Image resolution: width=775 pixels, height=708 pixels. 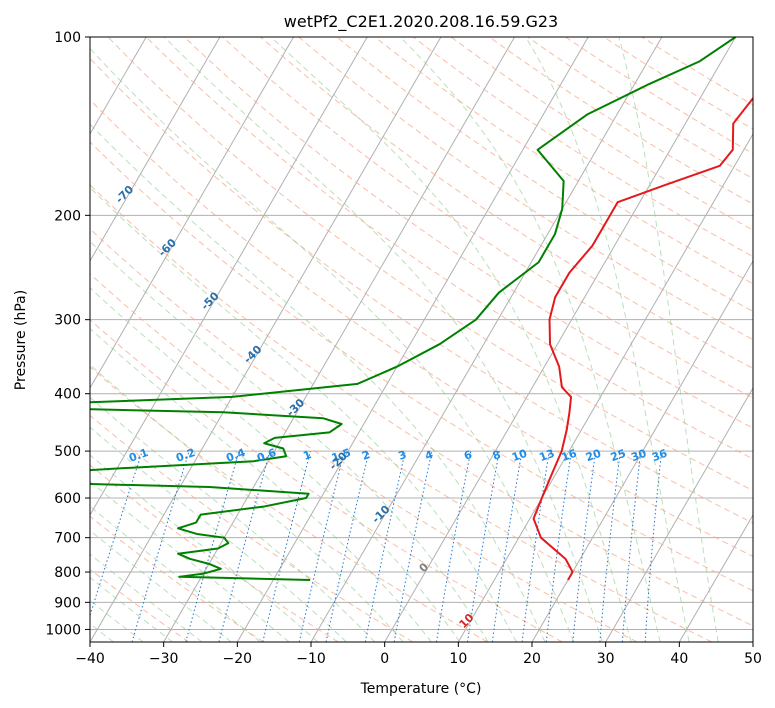 I want to click on x-tick-label: 40, so click(x=679, y=659).